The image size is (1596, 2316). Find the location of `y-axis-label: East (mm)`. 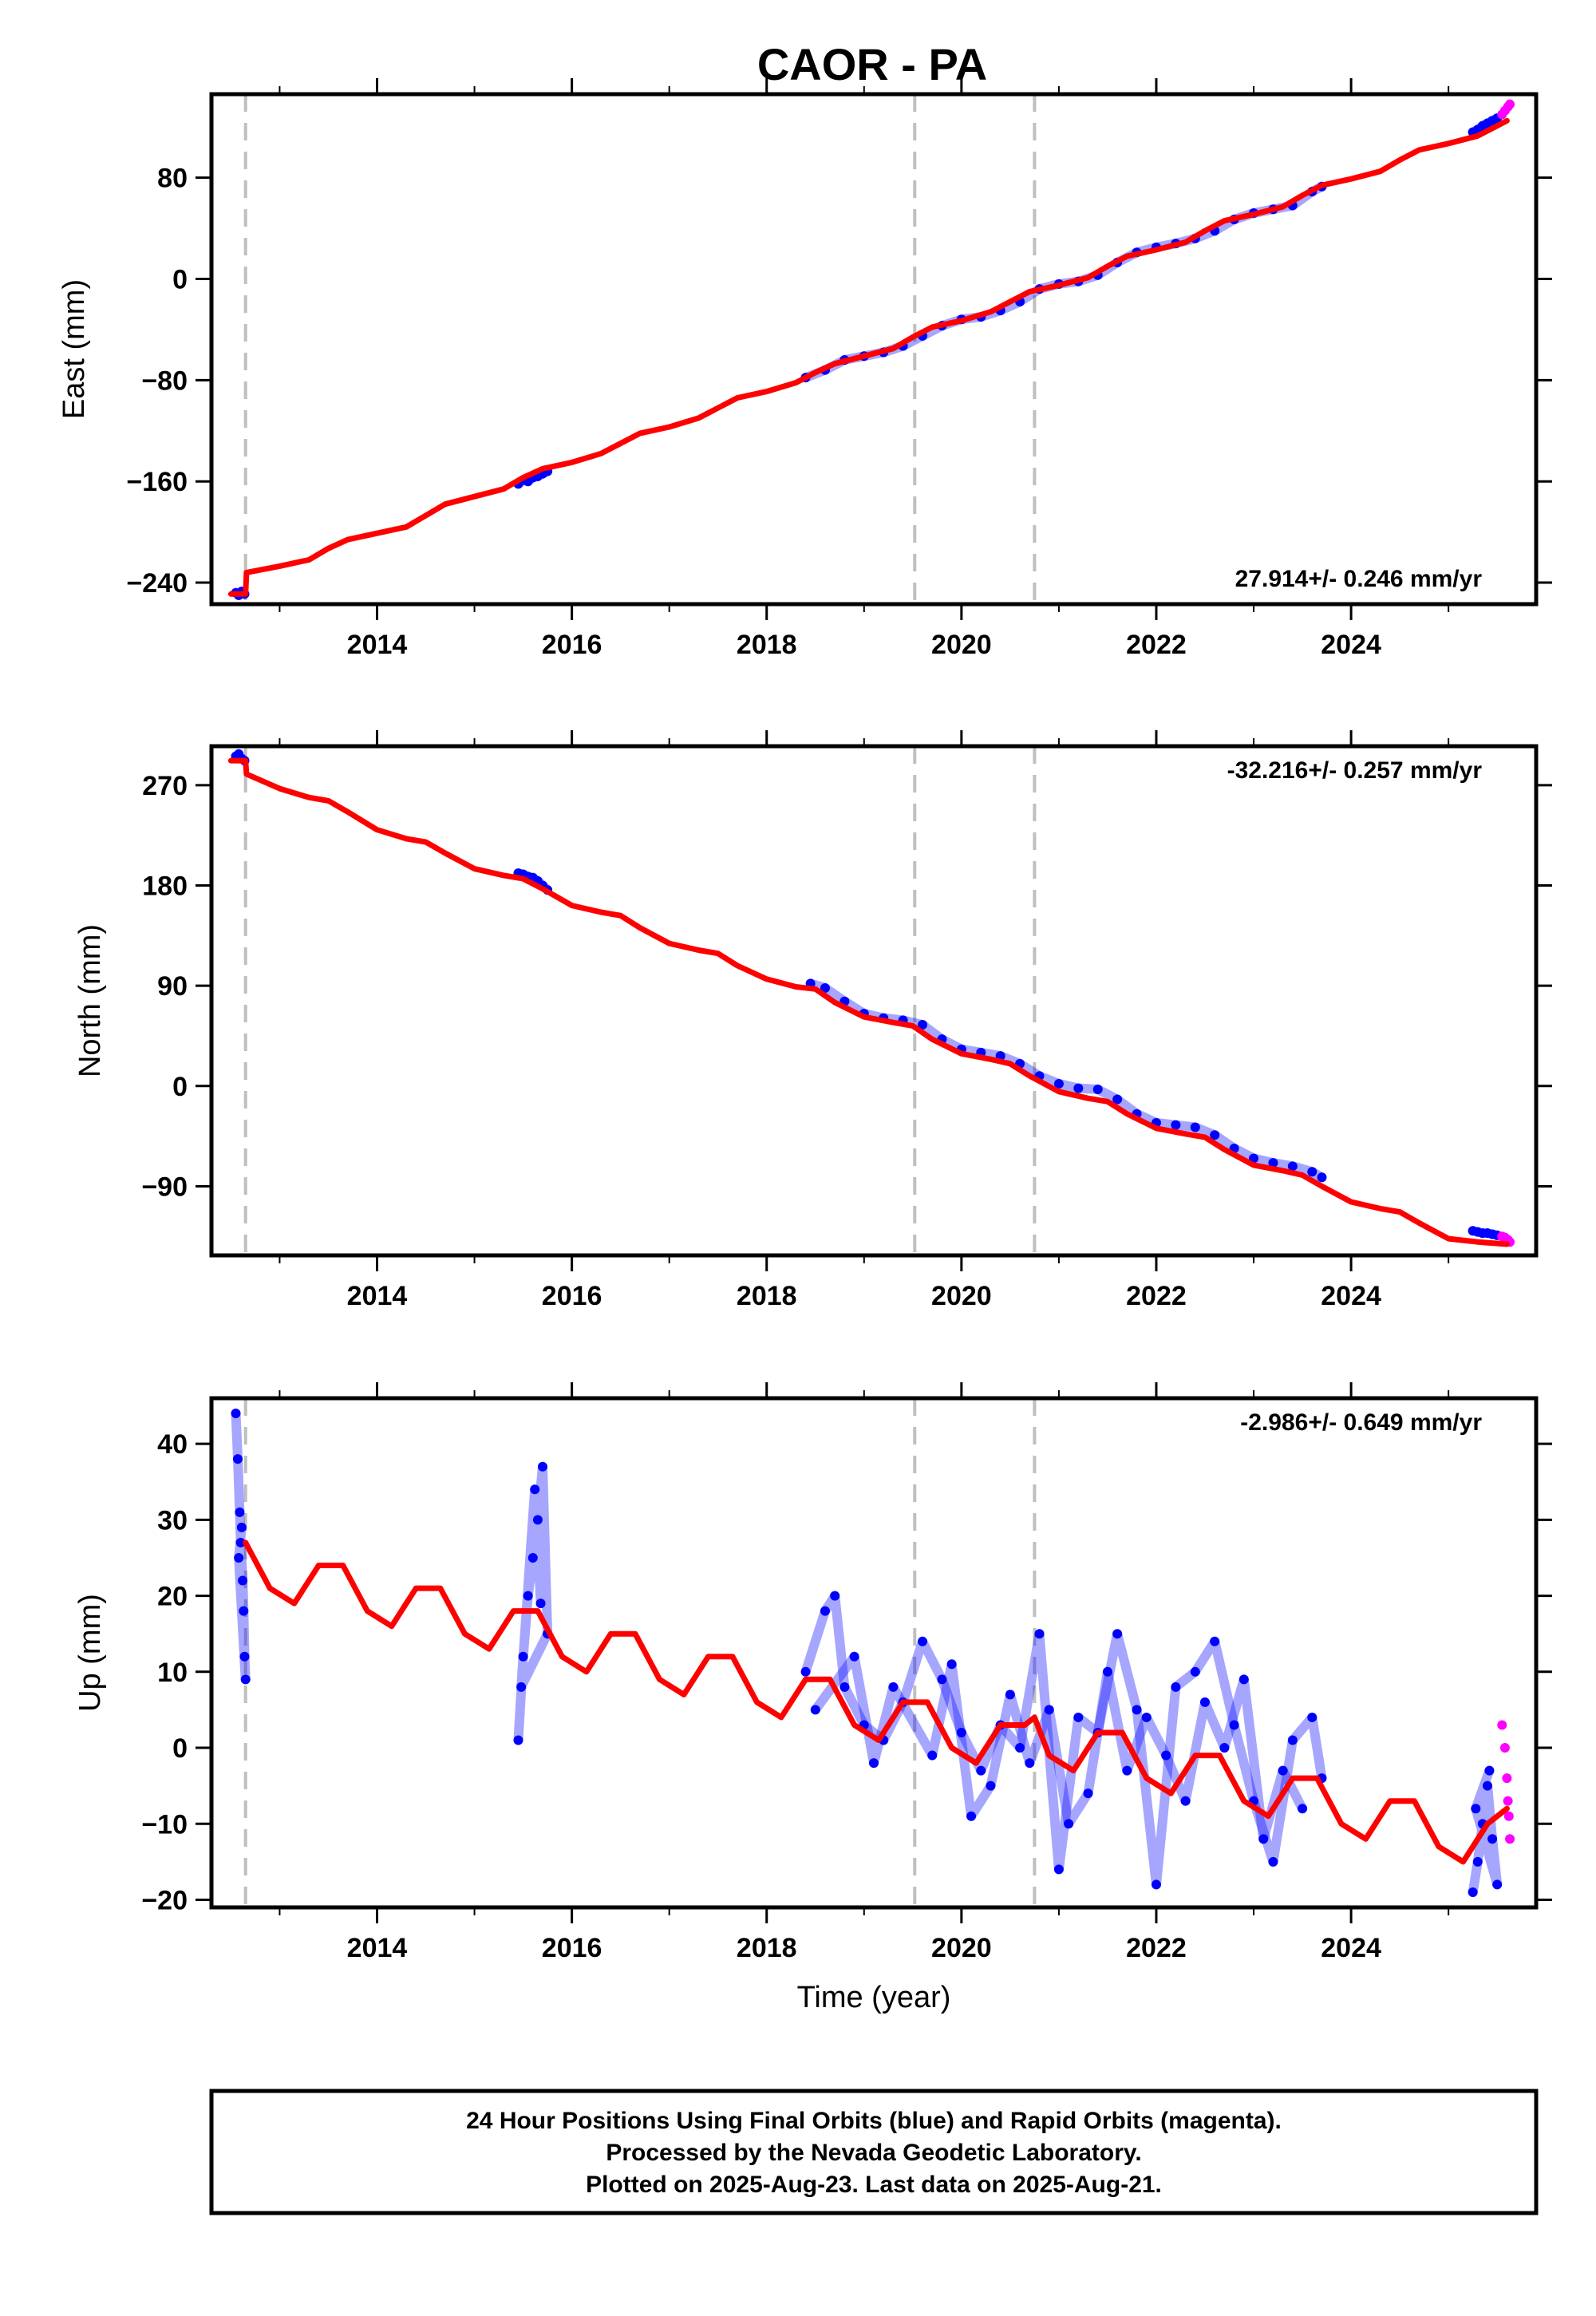

y-axis-label: East (mm) is located at coordinates (74, 349).